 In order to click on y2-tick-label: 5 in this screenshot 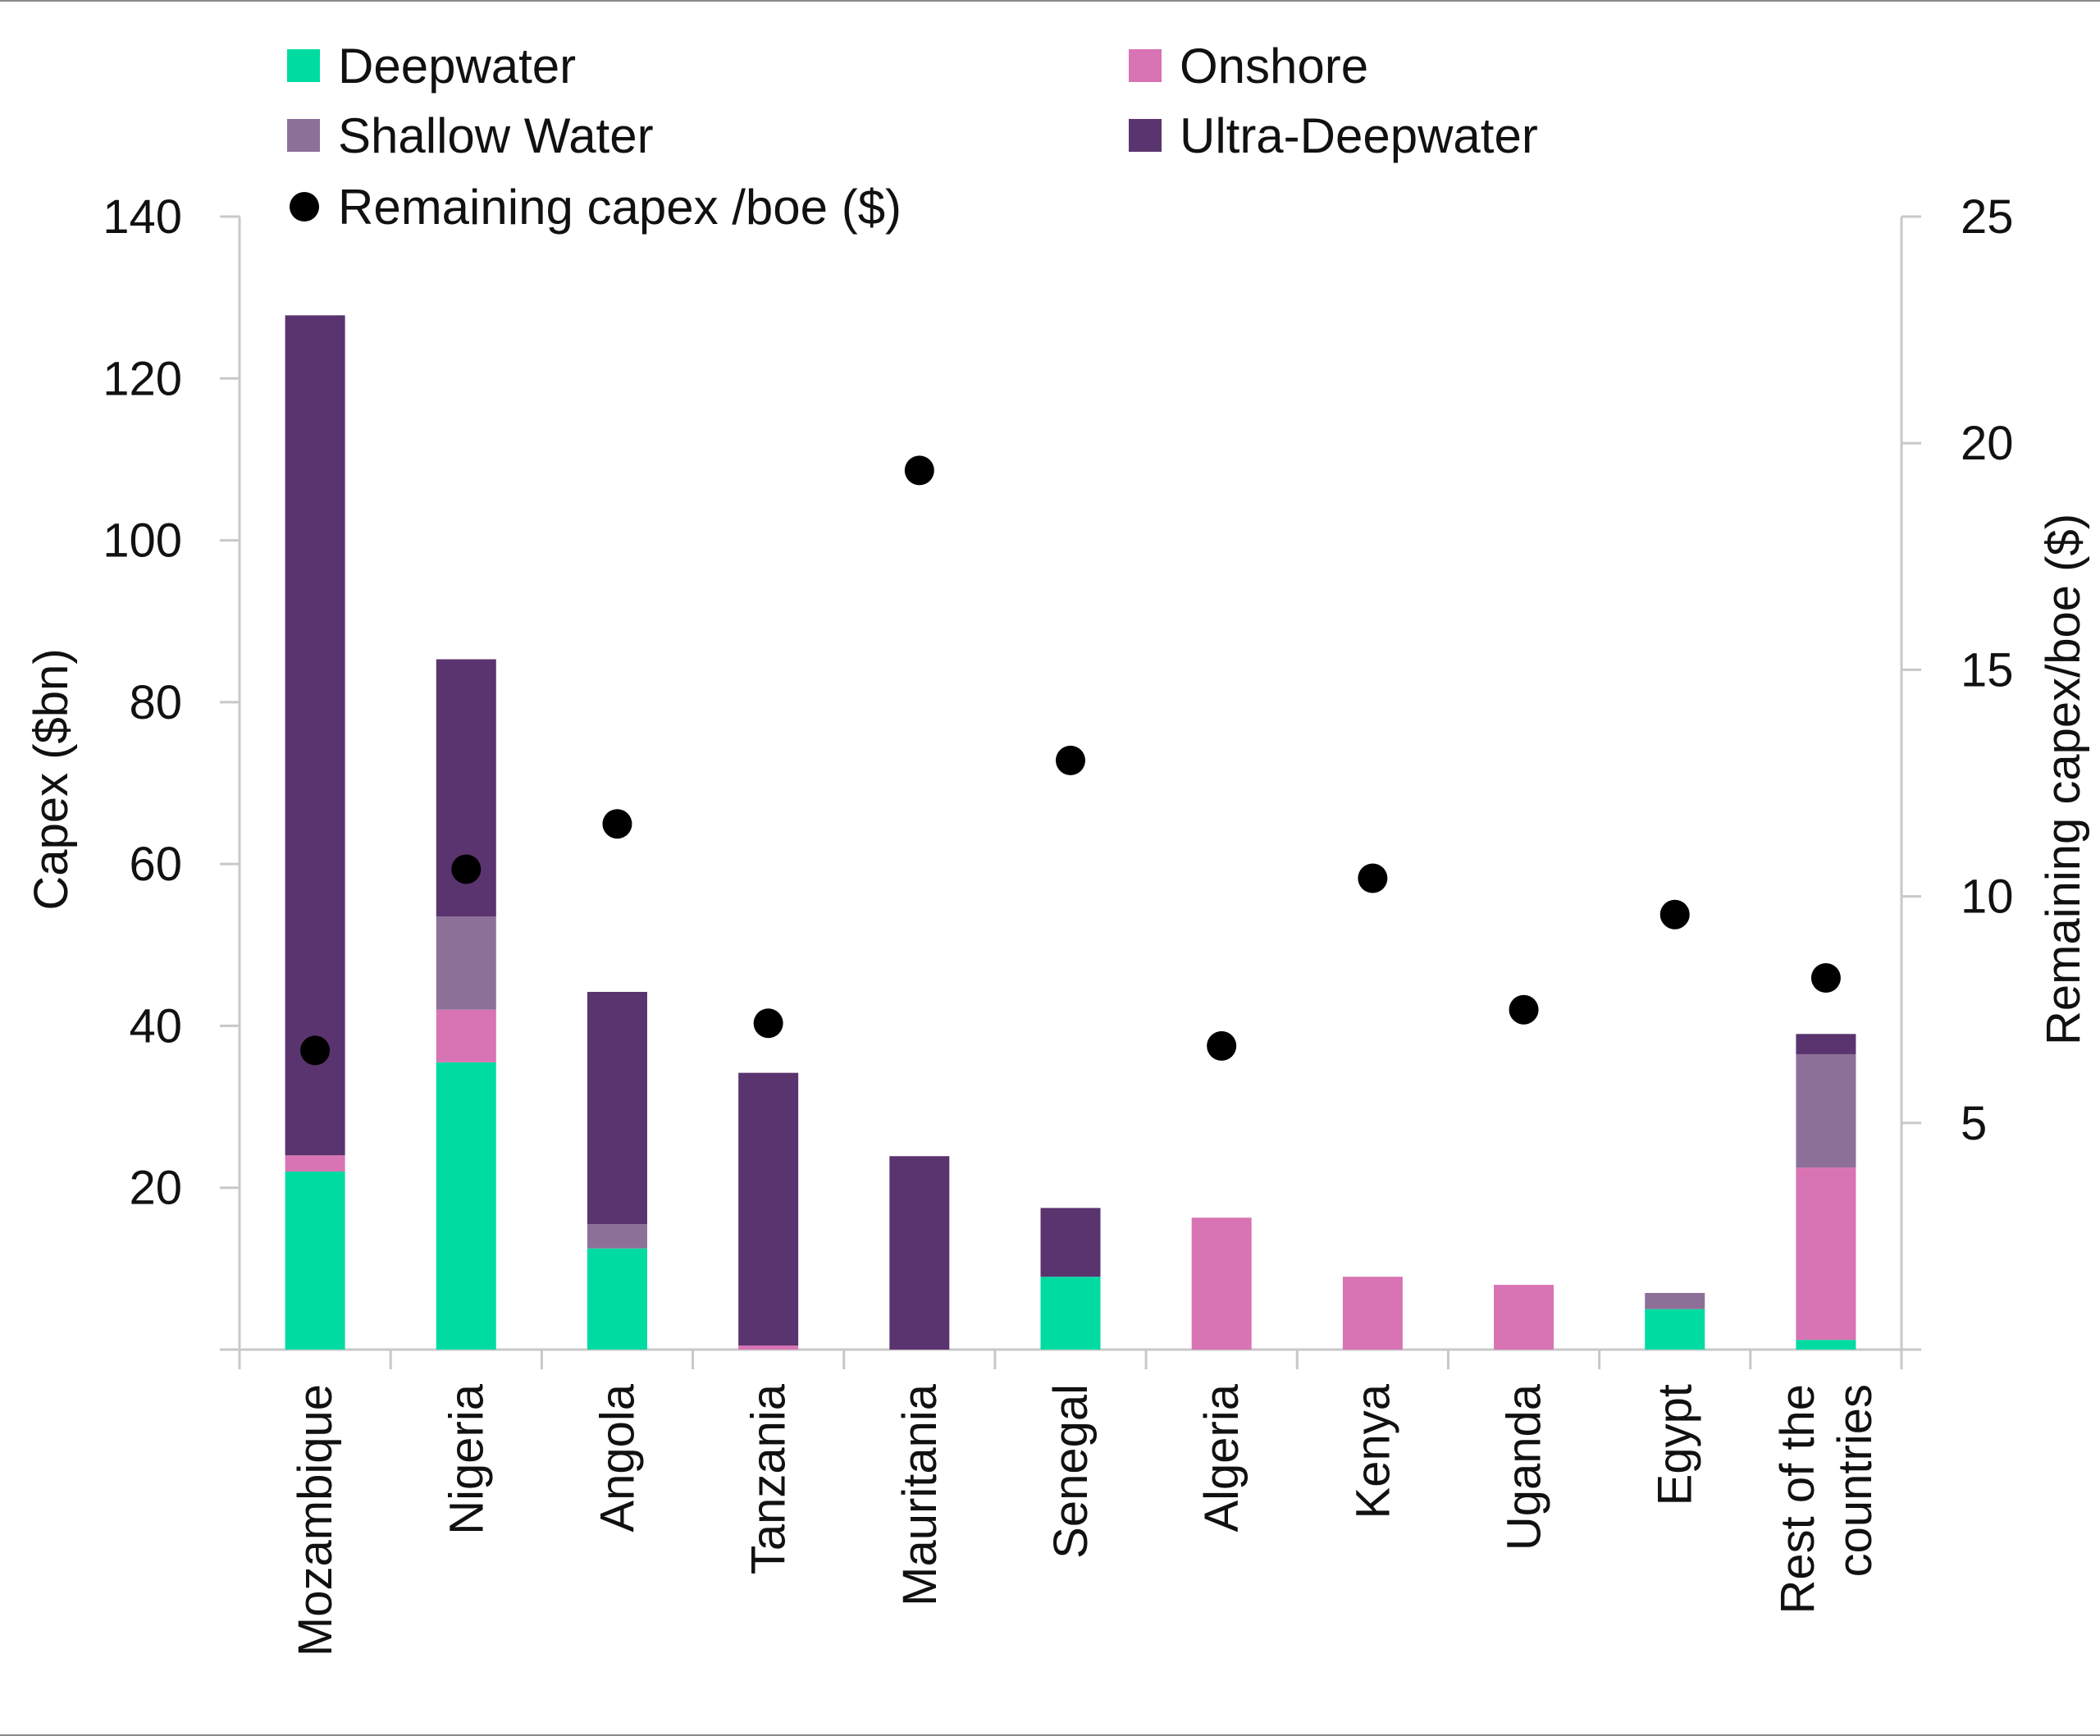, I will do `click(1974, 1123)`.